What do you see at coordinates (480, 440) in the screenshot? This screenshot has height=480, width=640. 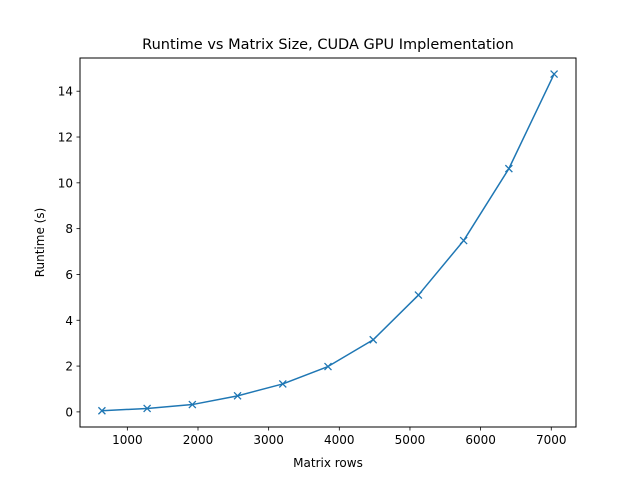 I see `x-tick-label: 6000` at bounding box center [480, 440].